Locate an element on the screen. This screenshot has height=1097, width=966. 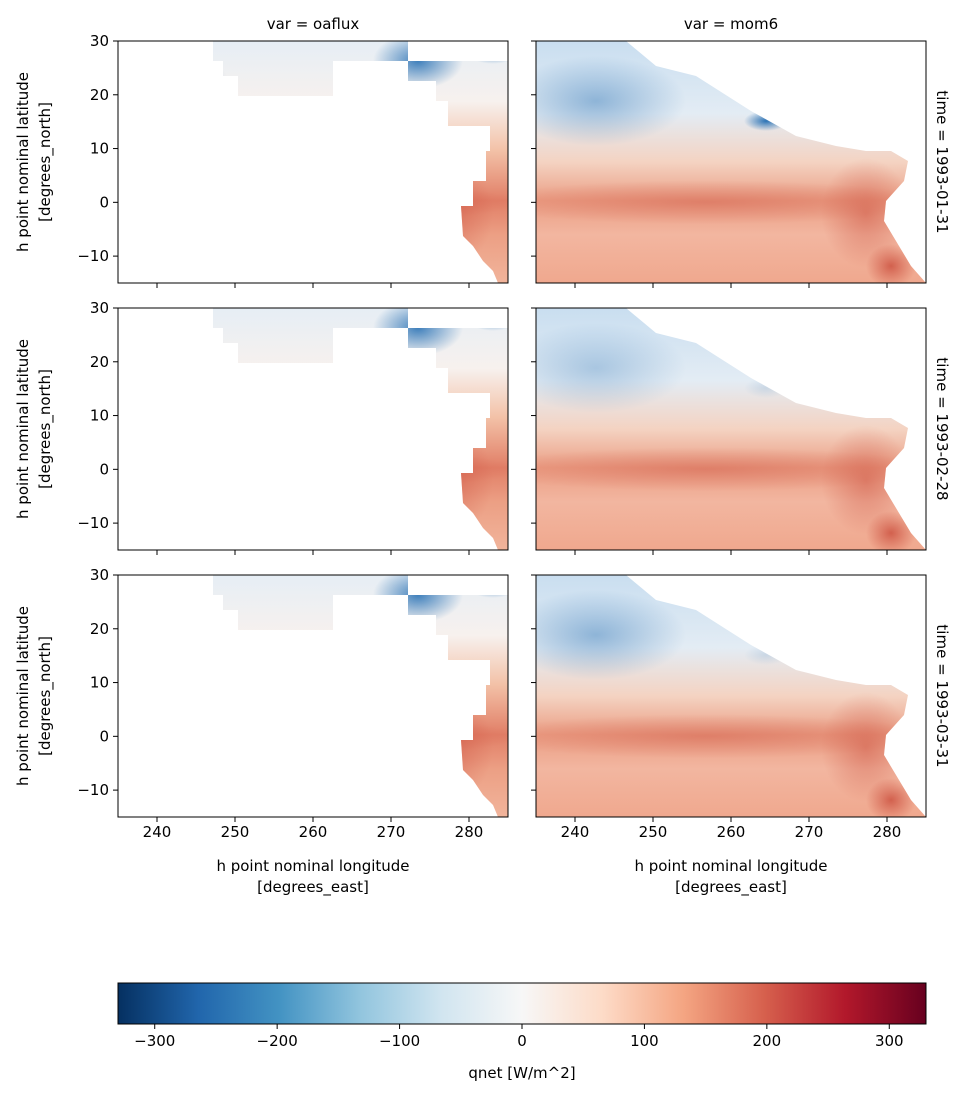
panel-r3-c2: 240 250 260 270 280 is located at coordinates (729, 707).